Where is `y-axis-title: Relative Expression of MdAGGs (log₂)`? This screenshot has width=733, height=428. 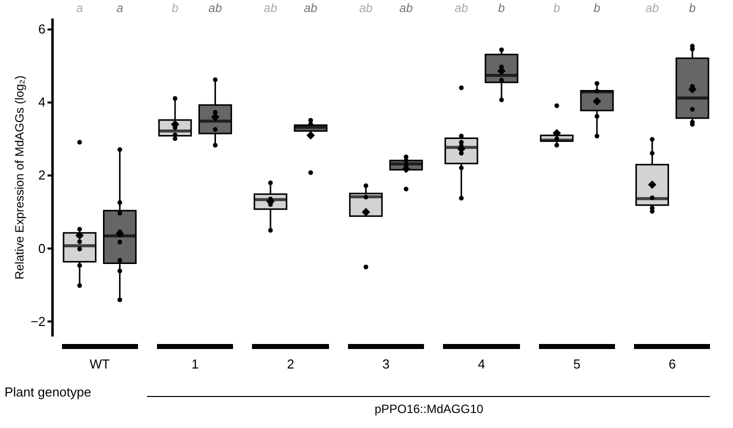
y-axis-title: Relative Expression of MdAGGs (log₂) is located at coordinates (19, 177).